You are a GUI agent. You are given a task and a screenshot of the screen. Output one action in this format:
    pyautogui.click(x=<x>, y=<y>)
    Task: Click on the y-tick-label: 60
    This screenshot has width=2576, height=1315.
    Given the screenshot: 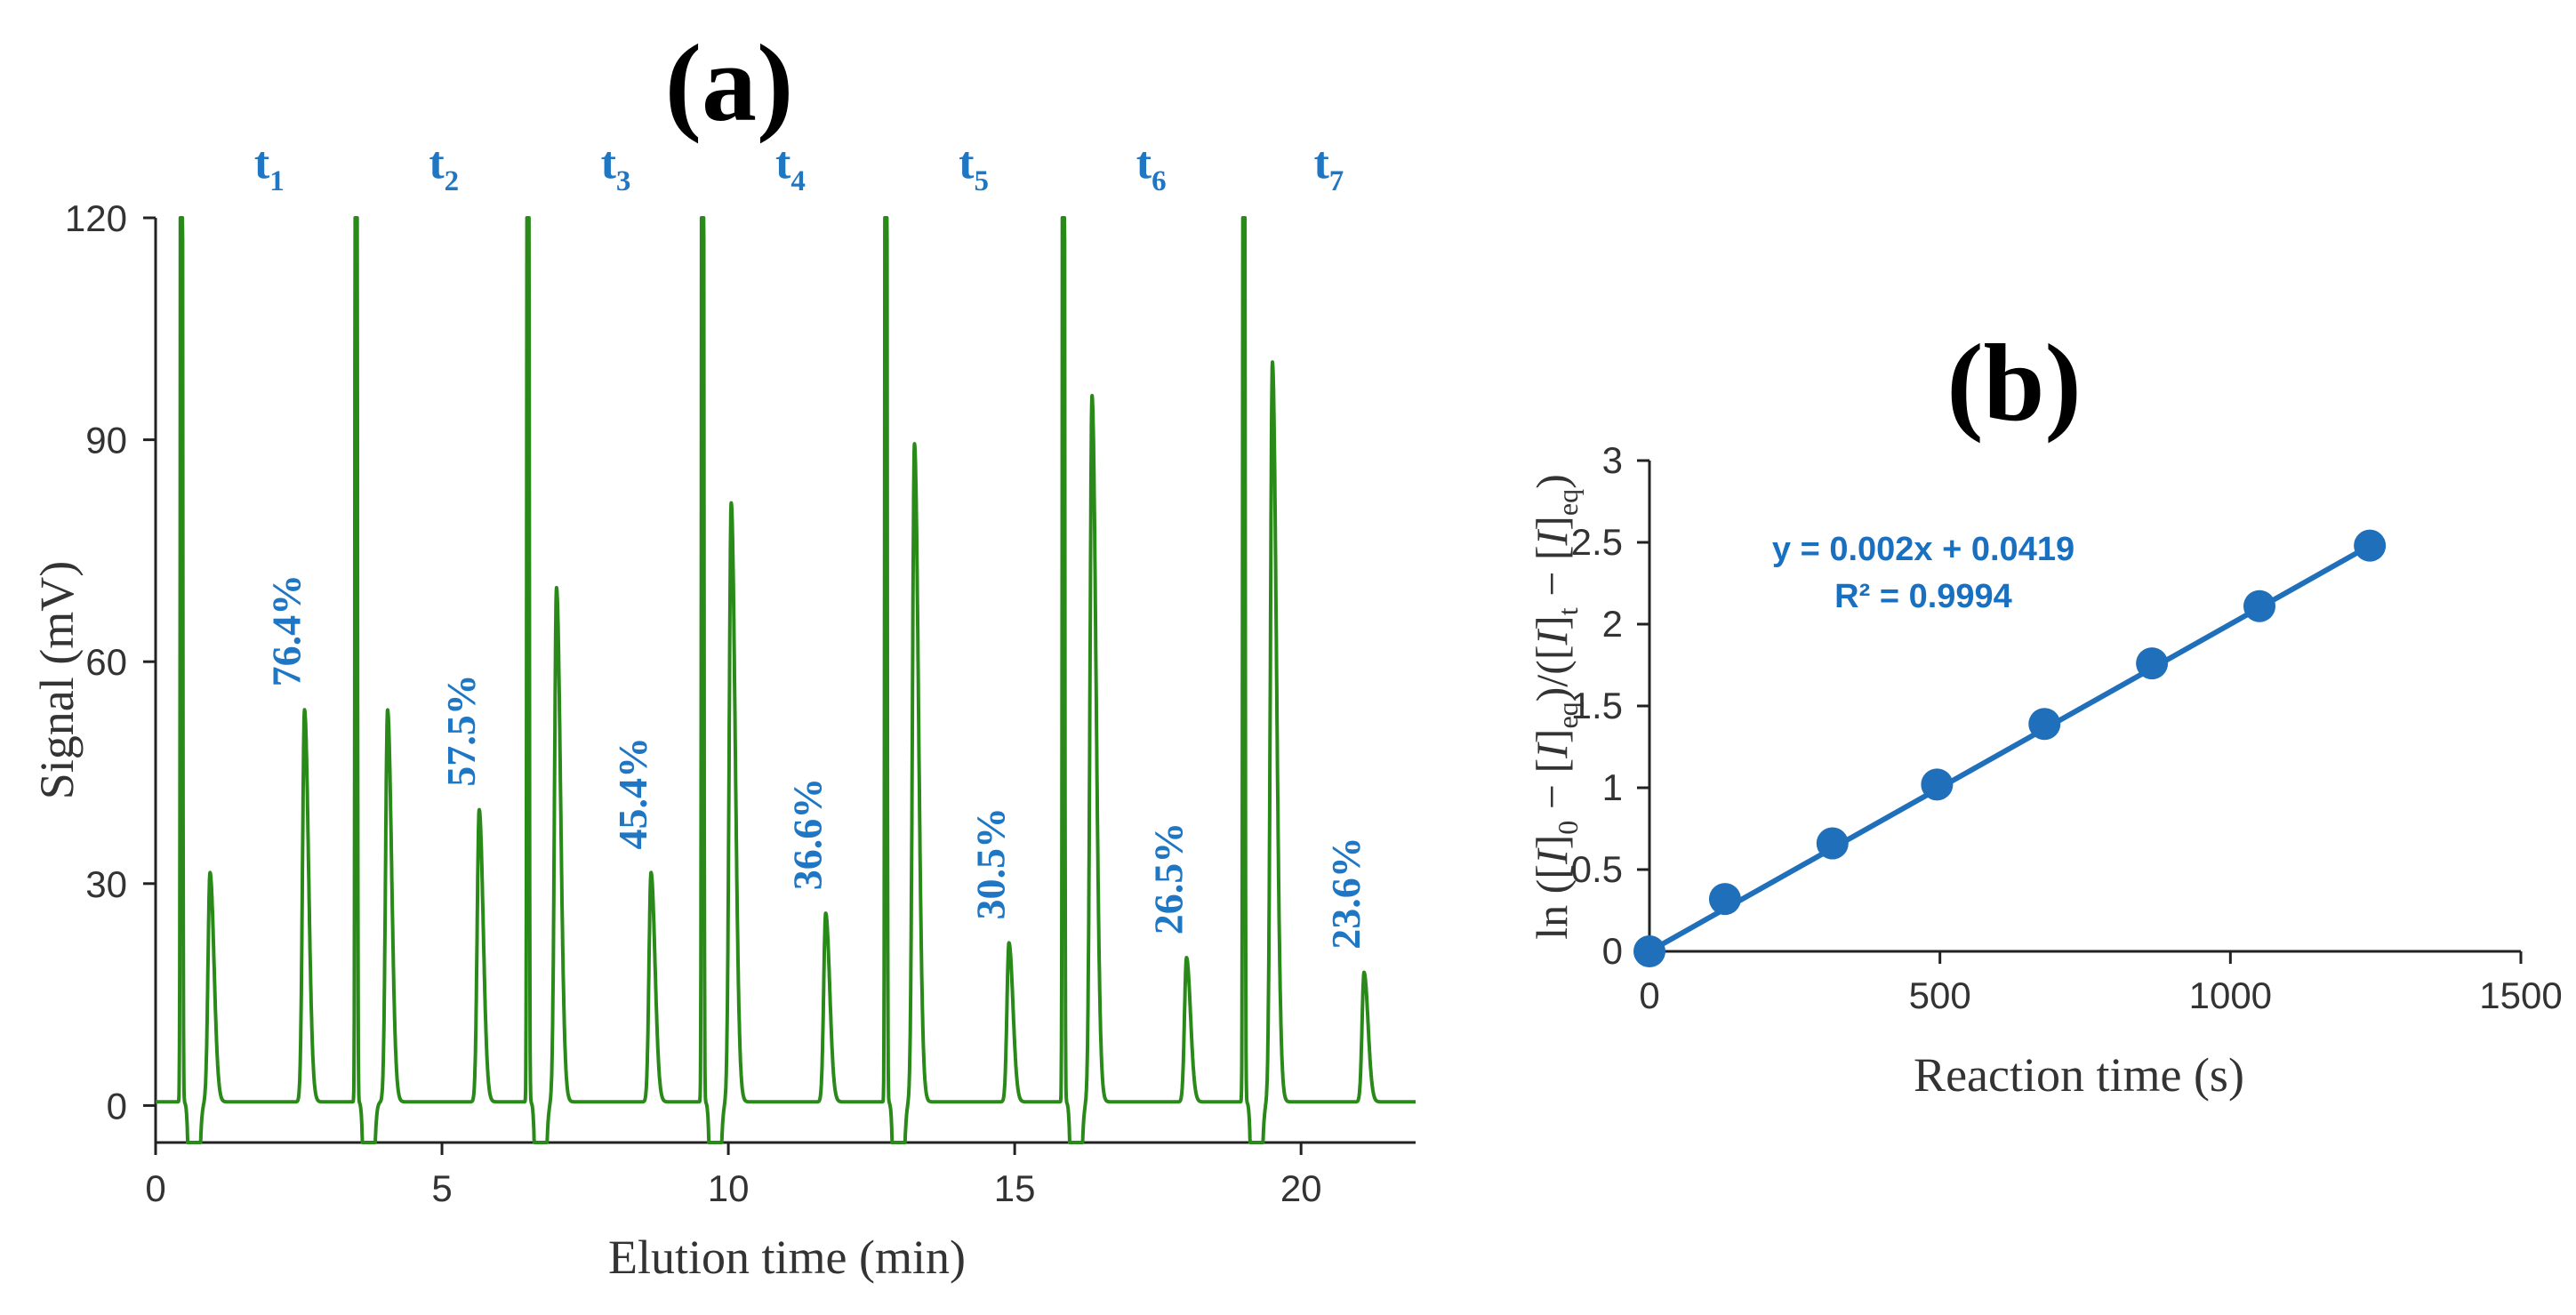 What is the action you would take?
    pyautogui.click(x=106, y=662)
    